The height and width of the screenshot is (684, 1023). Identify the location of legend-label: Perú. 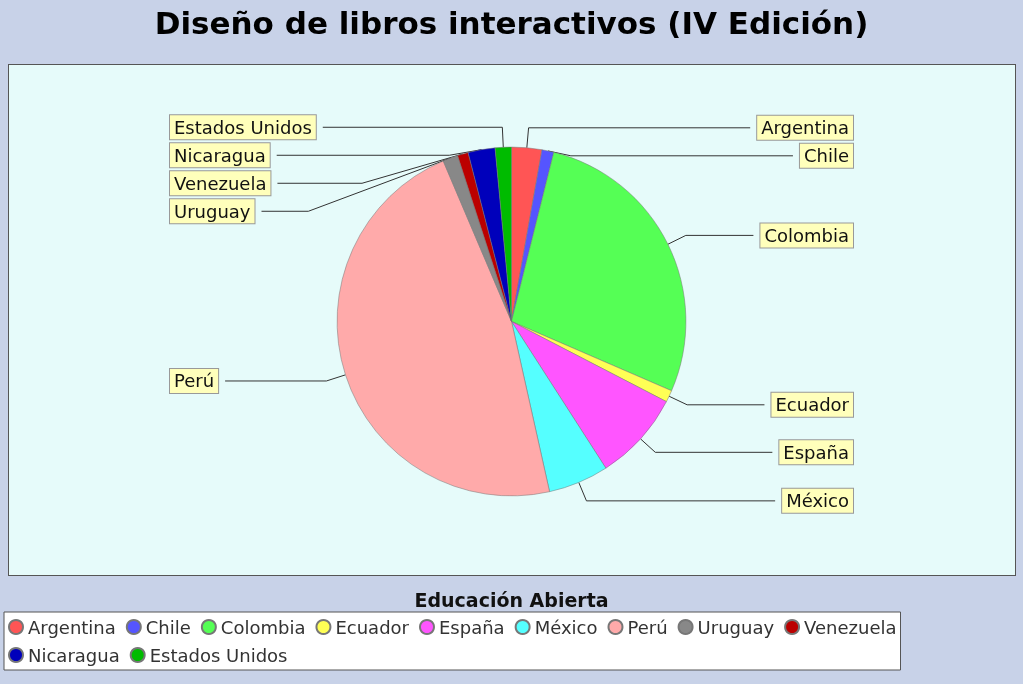
(647, 627).